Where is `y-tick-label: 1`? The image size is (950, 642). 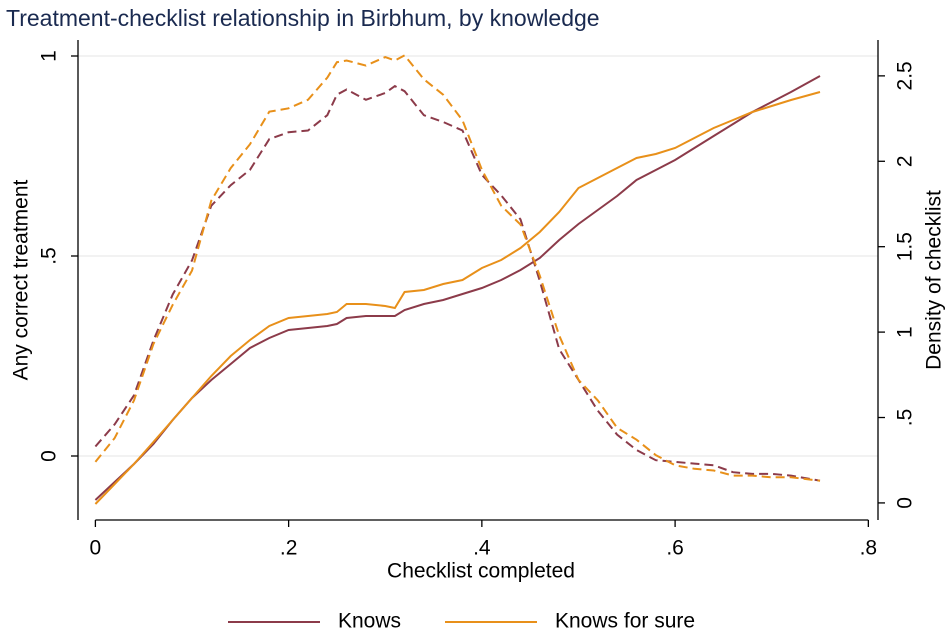 y-tick-label: 1 is located at coordinates (49, 56).